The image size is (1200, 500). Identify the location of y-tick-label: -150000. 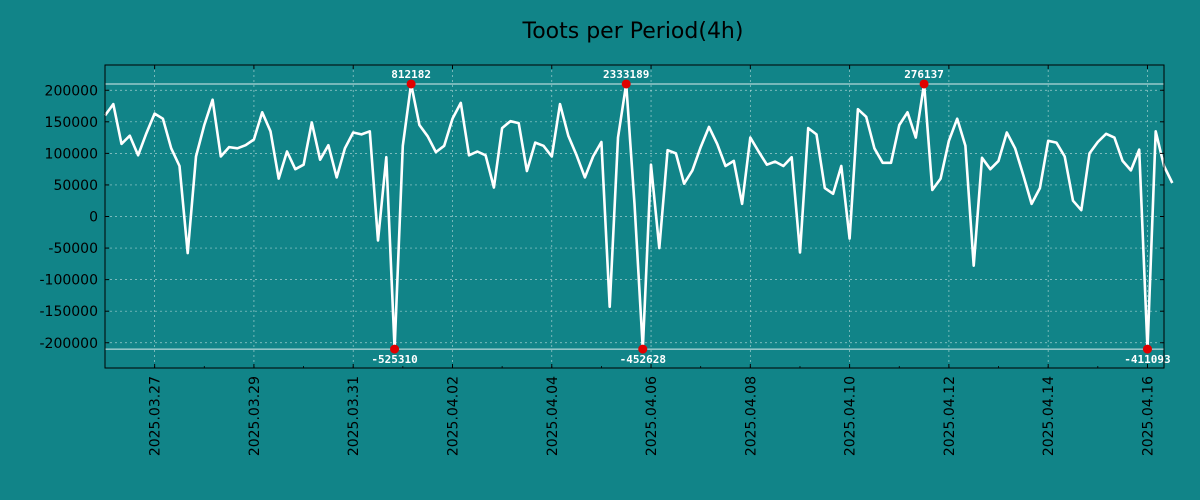
(69, 312).